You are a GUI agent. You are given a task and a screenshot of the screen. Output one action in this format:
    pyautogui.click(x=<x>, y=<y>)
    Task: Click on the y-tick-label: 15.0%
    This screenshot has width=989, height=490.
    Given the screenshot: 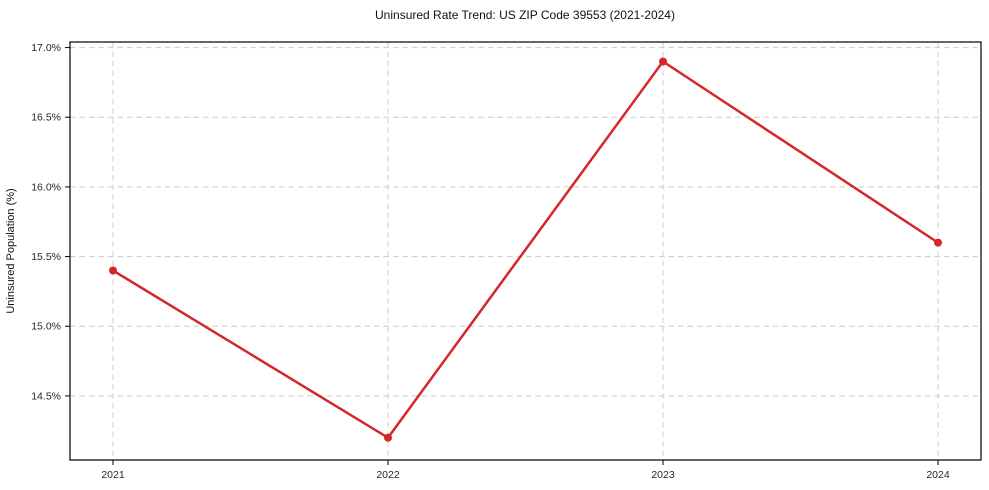 What is the action you would take?
    pyautogui.click(x=46, y=327)
    